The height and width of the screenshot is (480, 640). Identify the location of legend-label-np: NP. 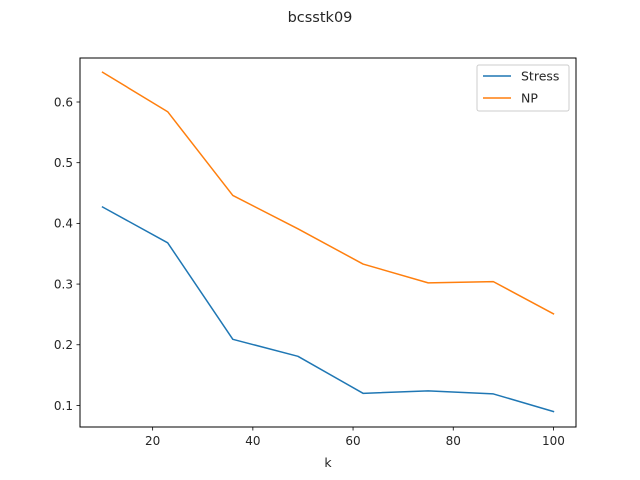
(529, 98).